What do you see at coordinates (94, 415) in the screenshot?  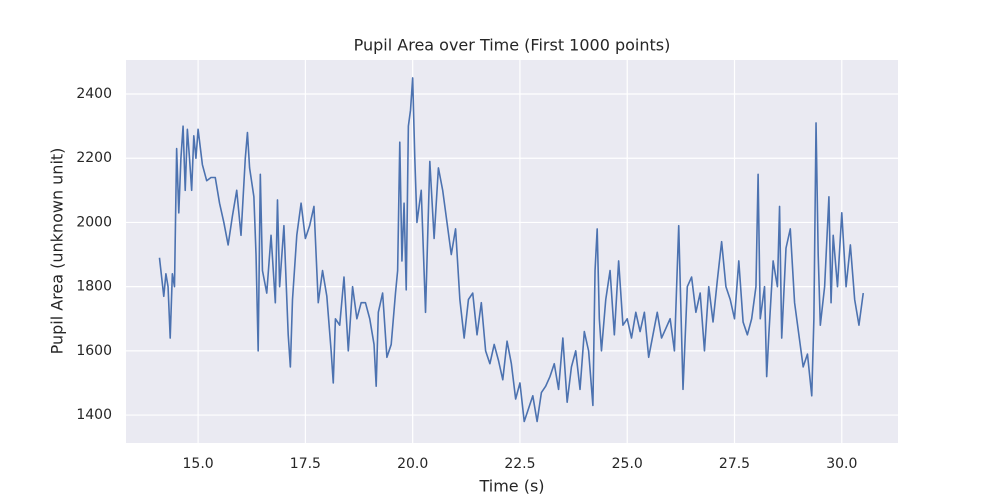 I see `y-tick-label: 1400` at bounding box center [94, 415].